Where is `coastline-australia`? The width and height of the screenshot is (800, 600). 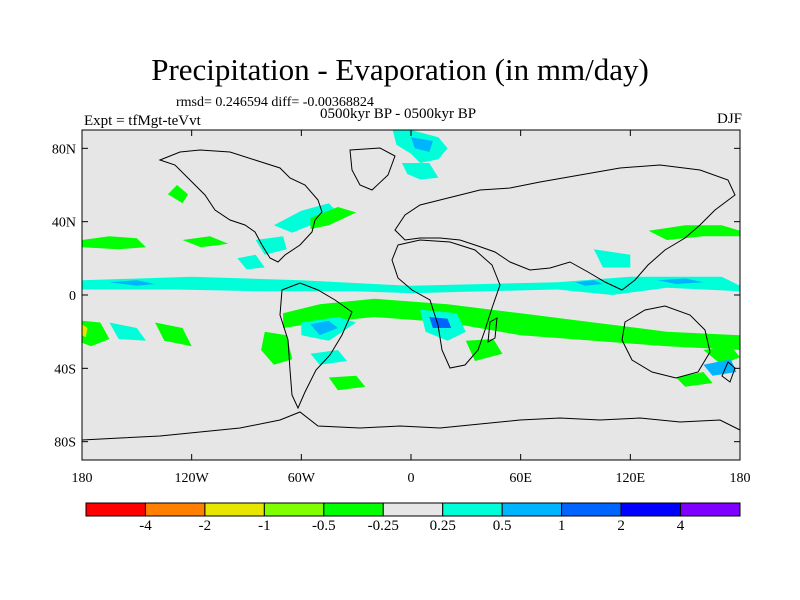
coastline-australia is located at coordinates (666, 342).